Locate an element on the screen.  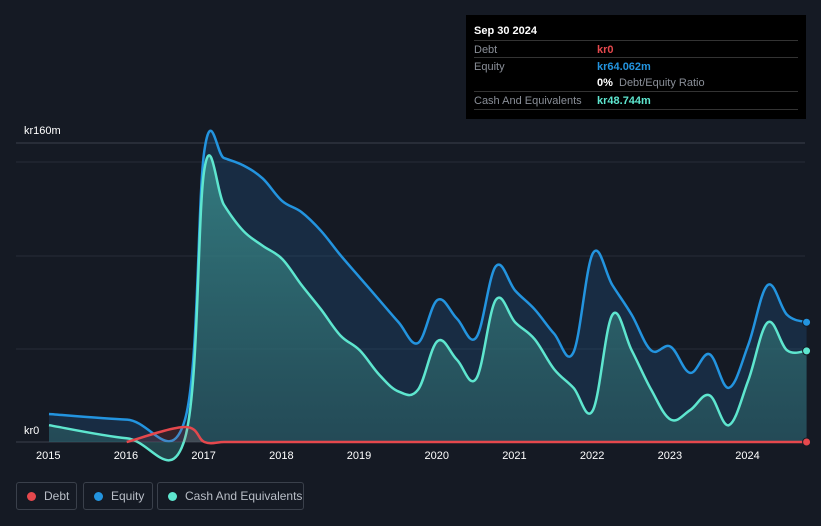
legend-equity: Equity is located at coordinates (118, 496).